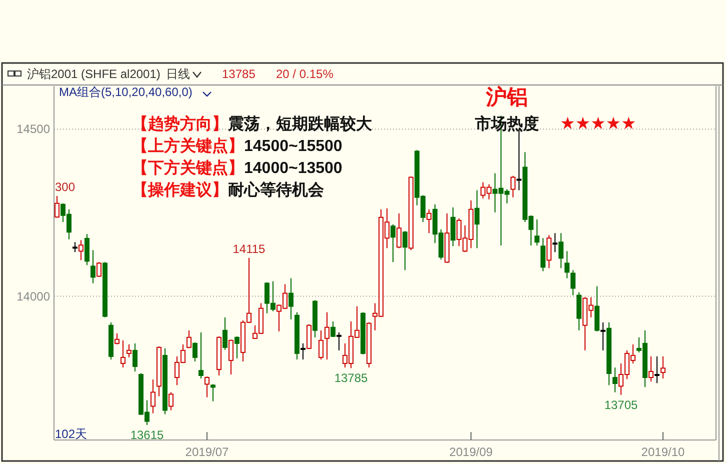 The height and width of the screenshot is (464, 726). What do you see at coordinates (125, 92) in the screenshot?
I see `annotation: MA组合(5,10,20,40,60,0)` at bounding box center [125, 92].